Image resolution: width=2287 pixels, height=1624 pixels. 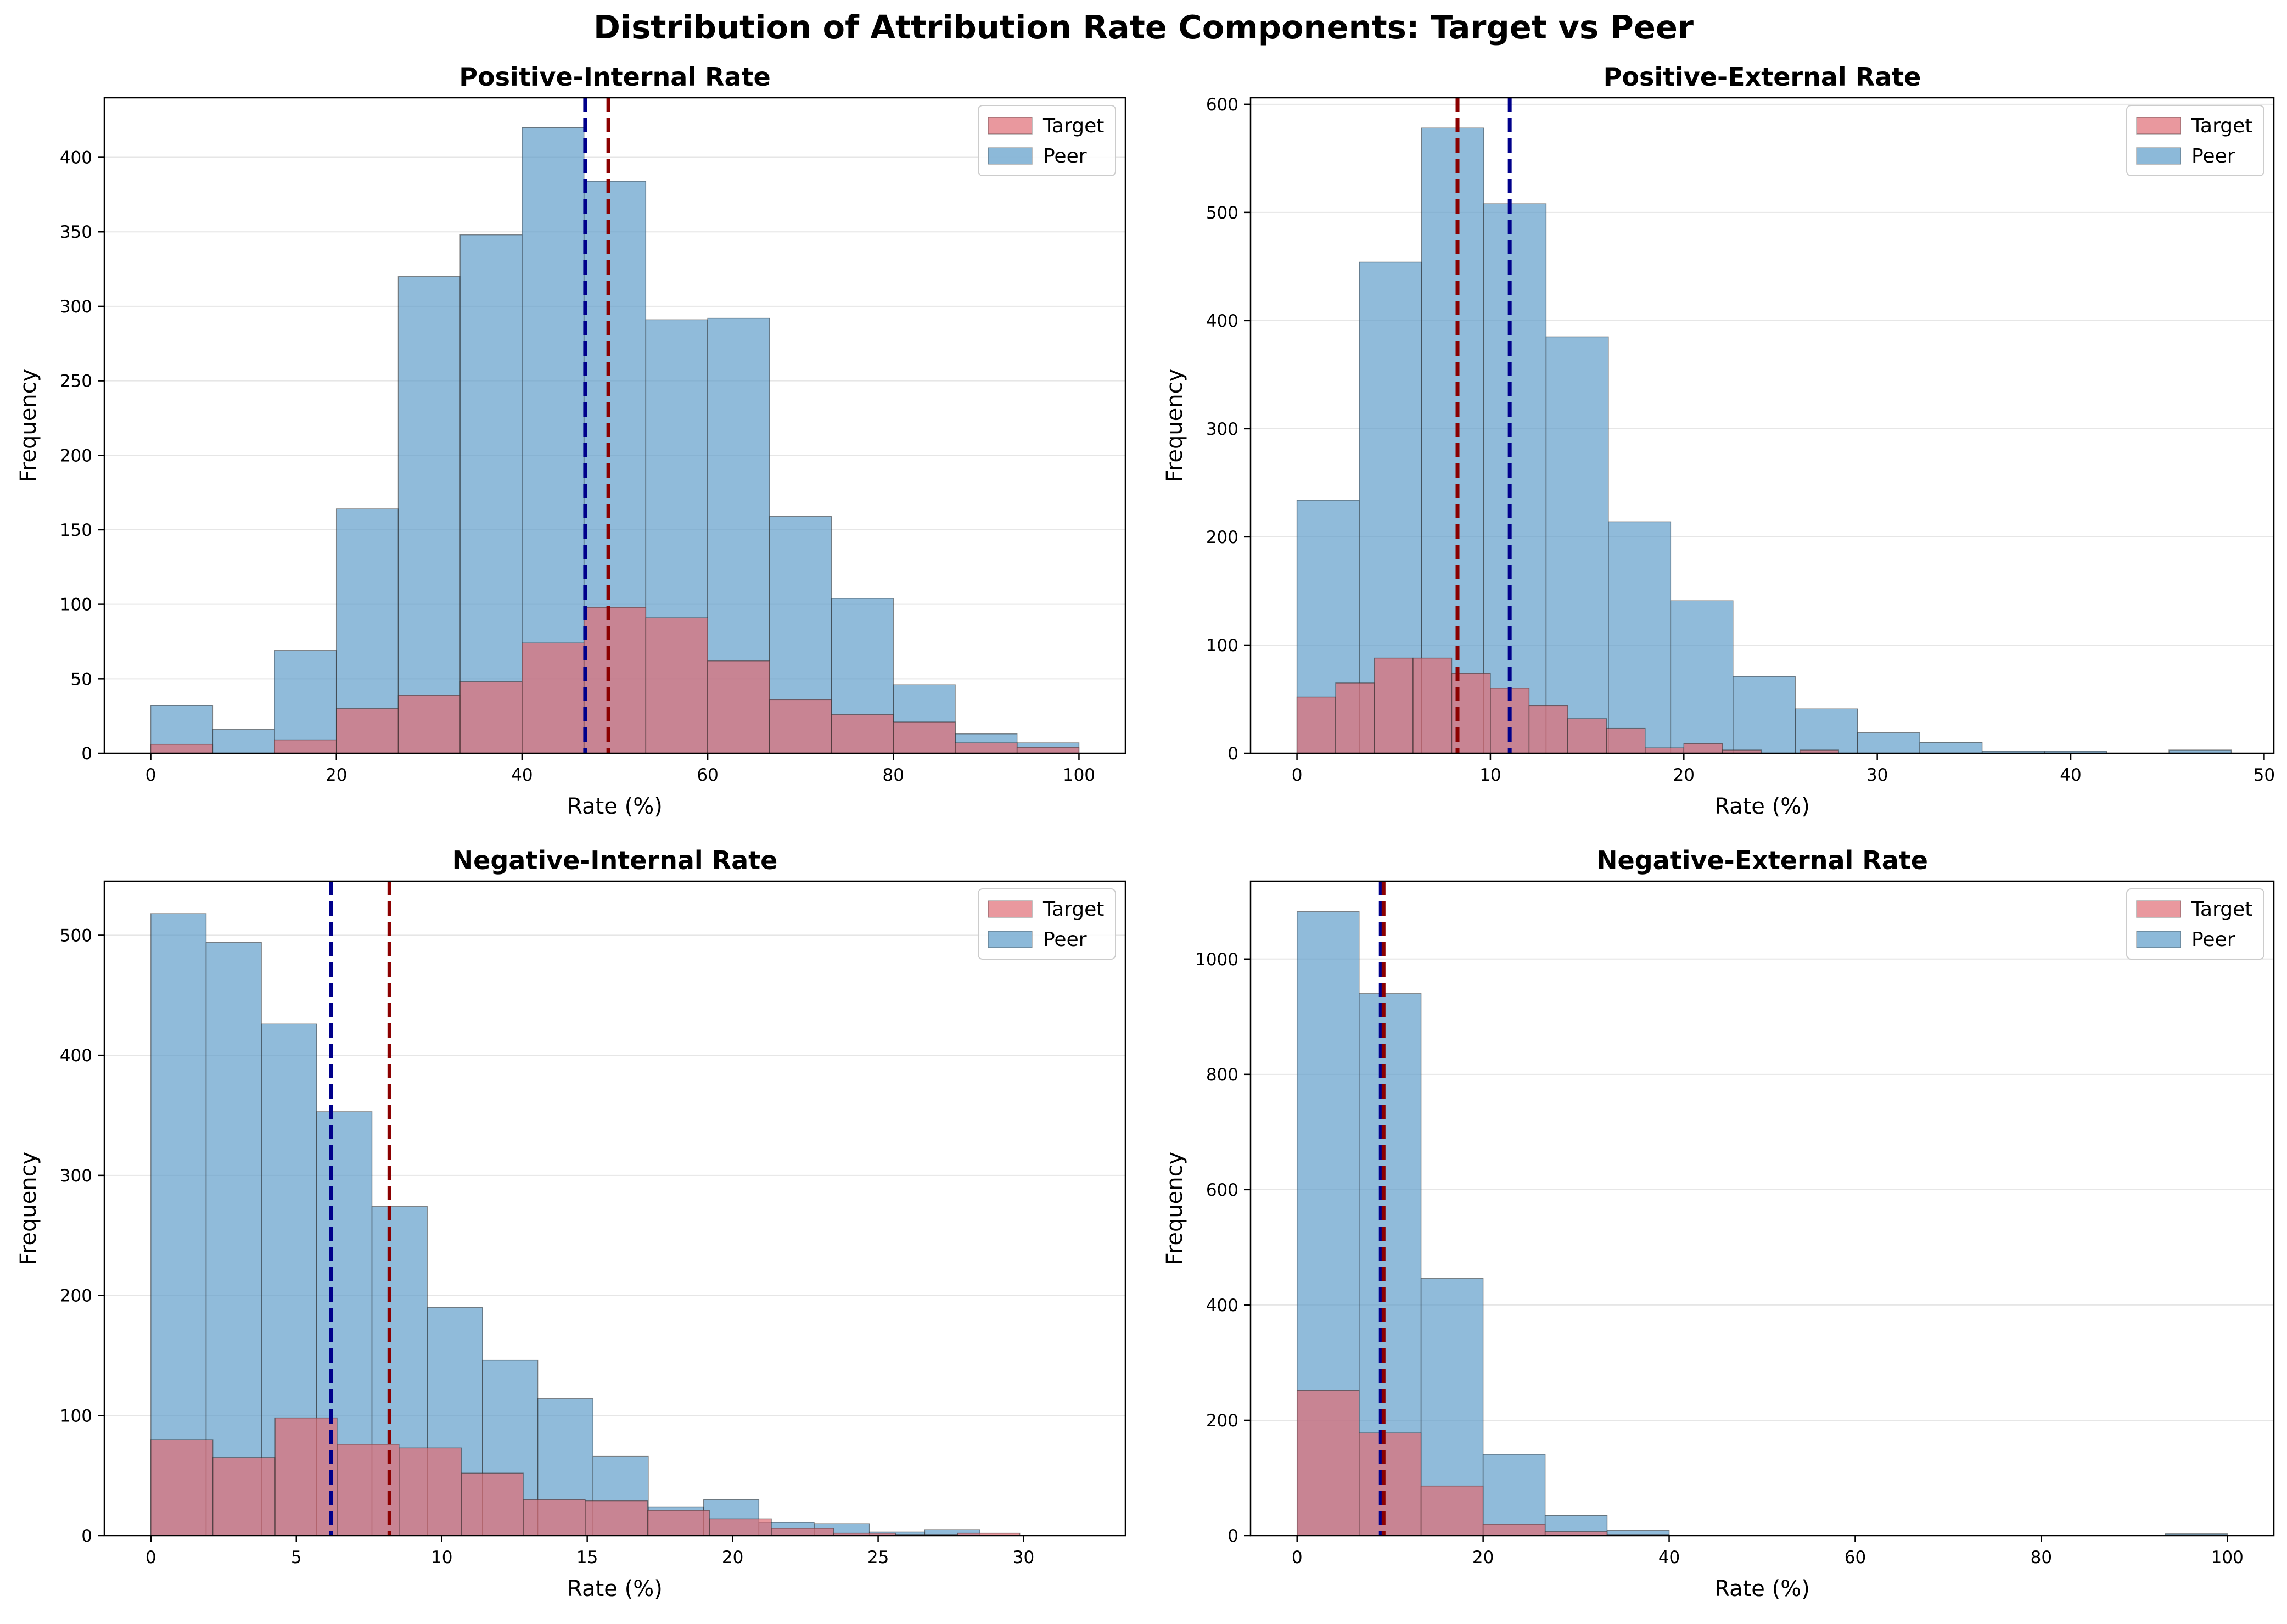 I want to click on panel-title: Positive-Internal Rate, so click(x=614, y=77).